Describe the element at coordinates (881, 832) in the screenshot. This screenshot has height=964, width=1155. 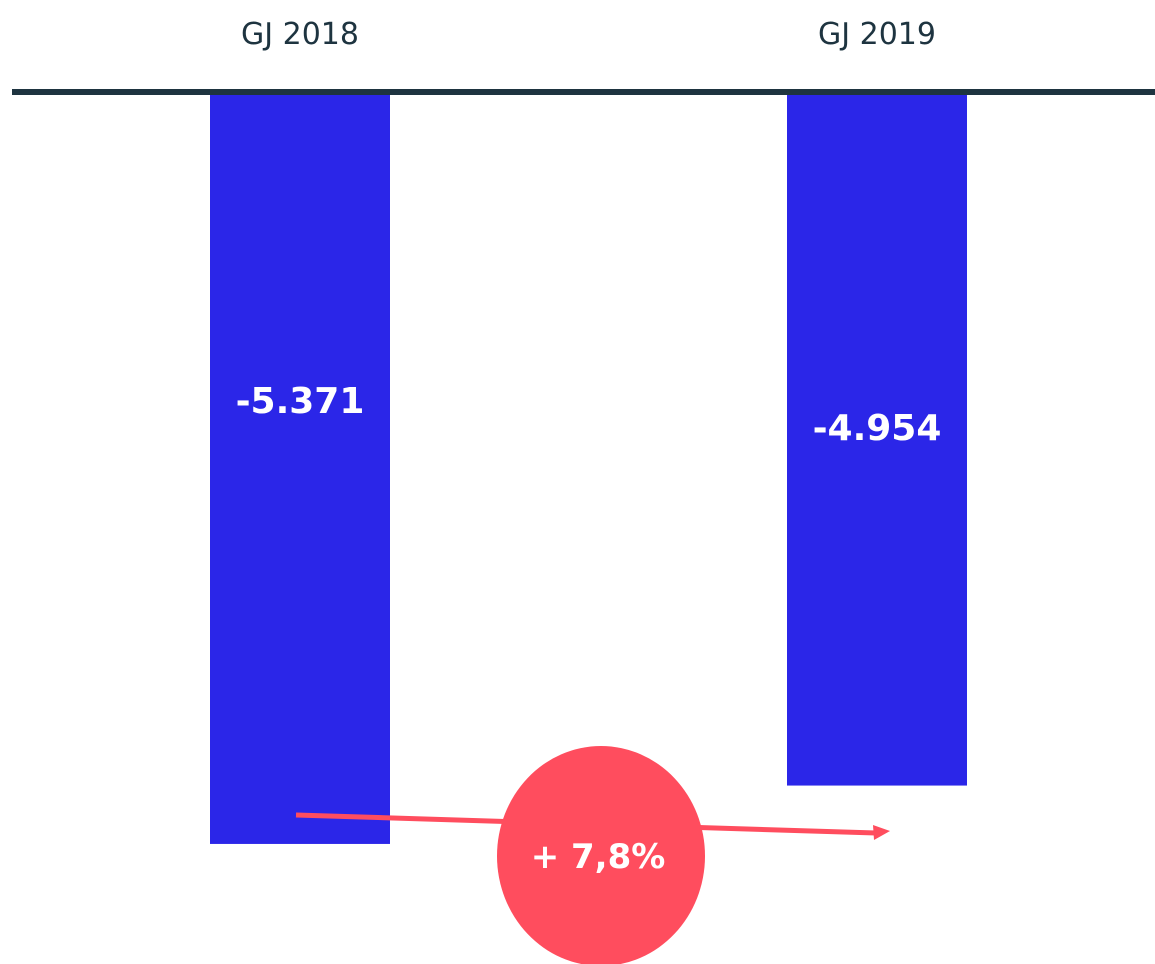
I see `trend-arrow-head` at that location.